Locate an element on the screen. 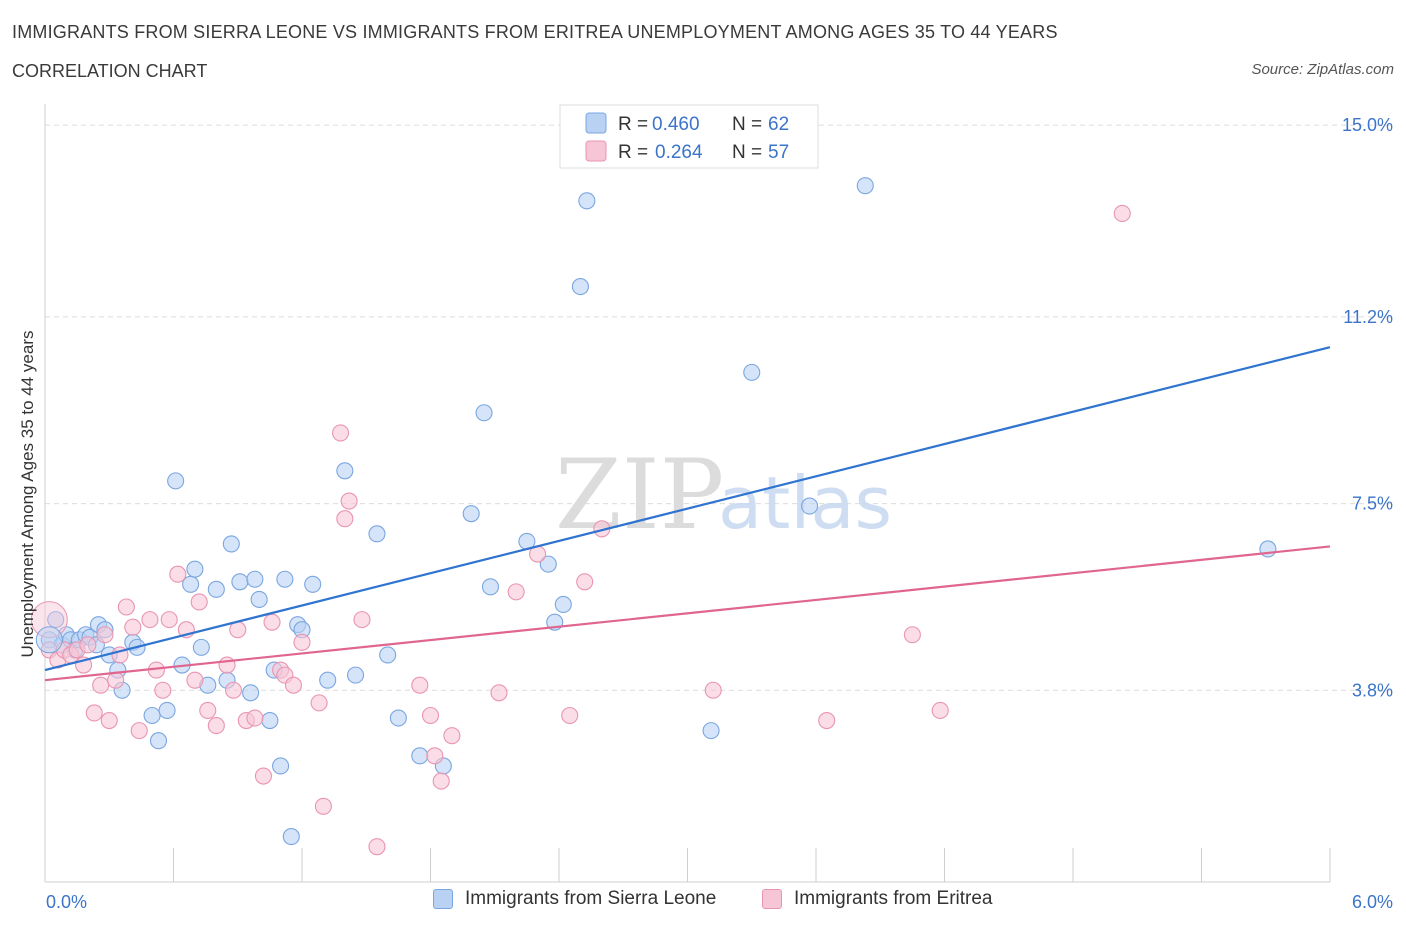 This screenshot has width=1406, height=930. x-tick-label-max: 6.0% is located at coordinates (1372, 902).